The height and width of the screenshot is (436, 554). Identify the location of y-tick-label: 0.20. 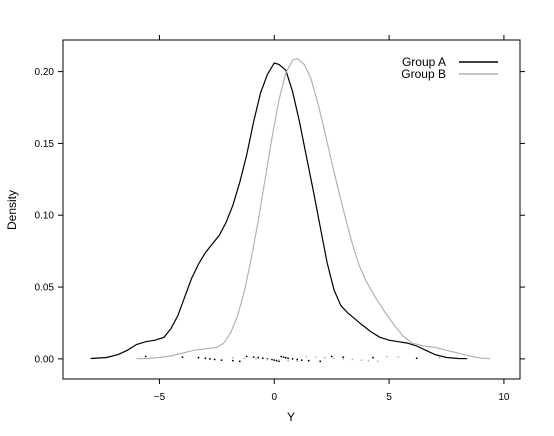
(45, 72).